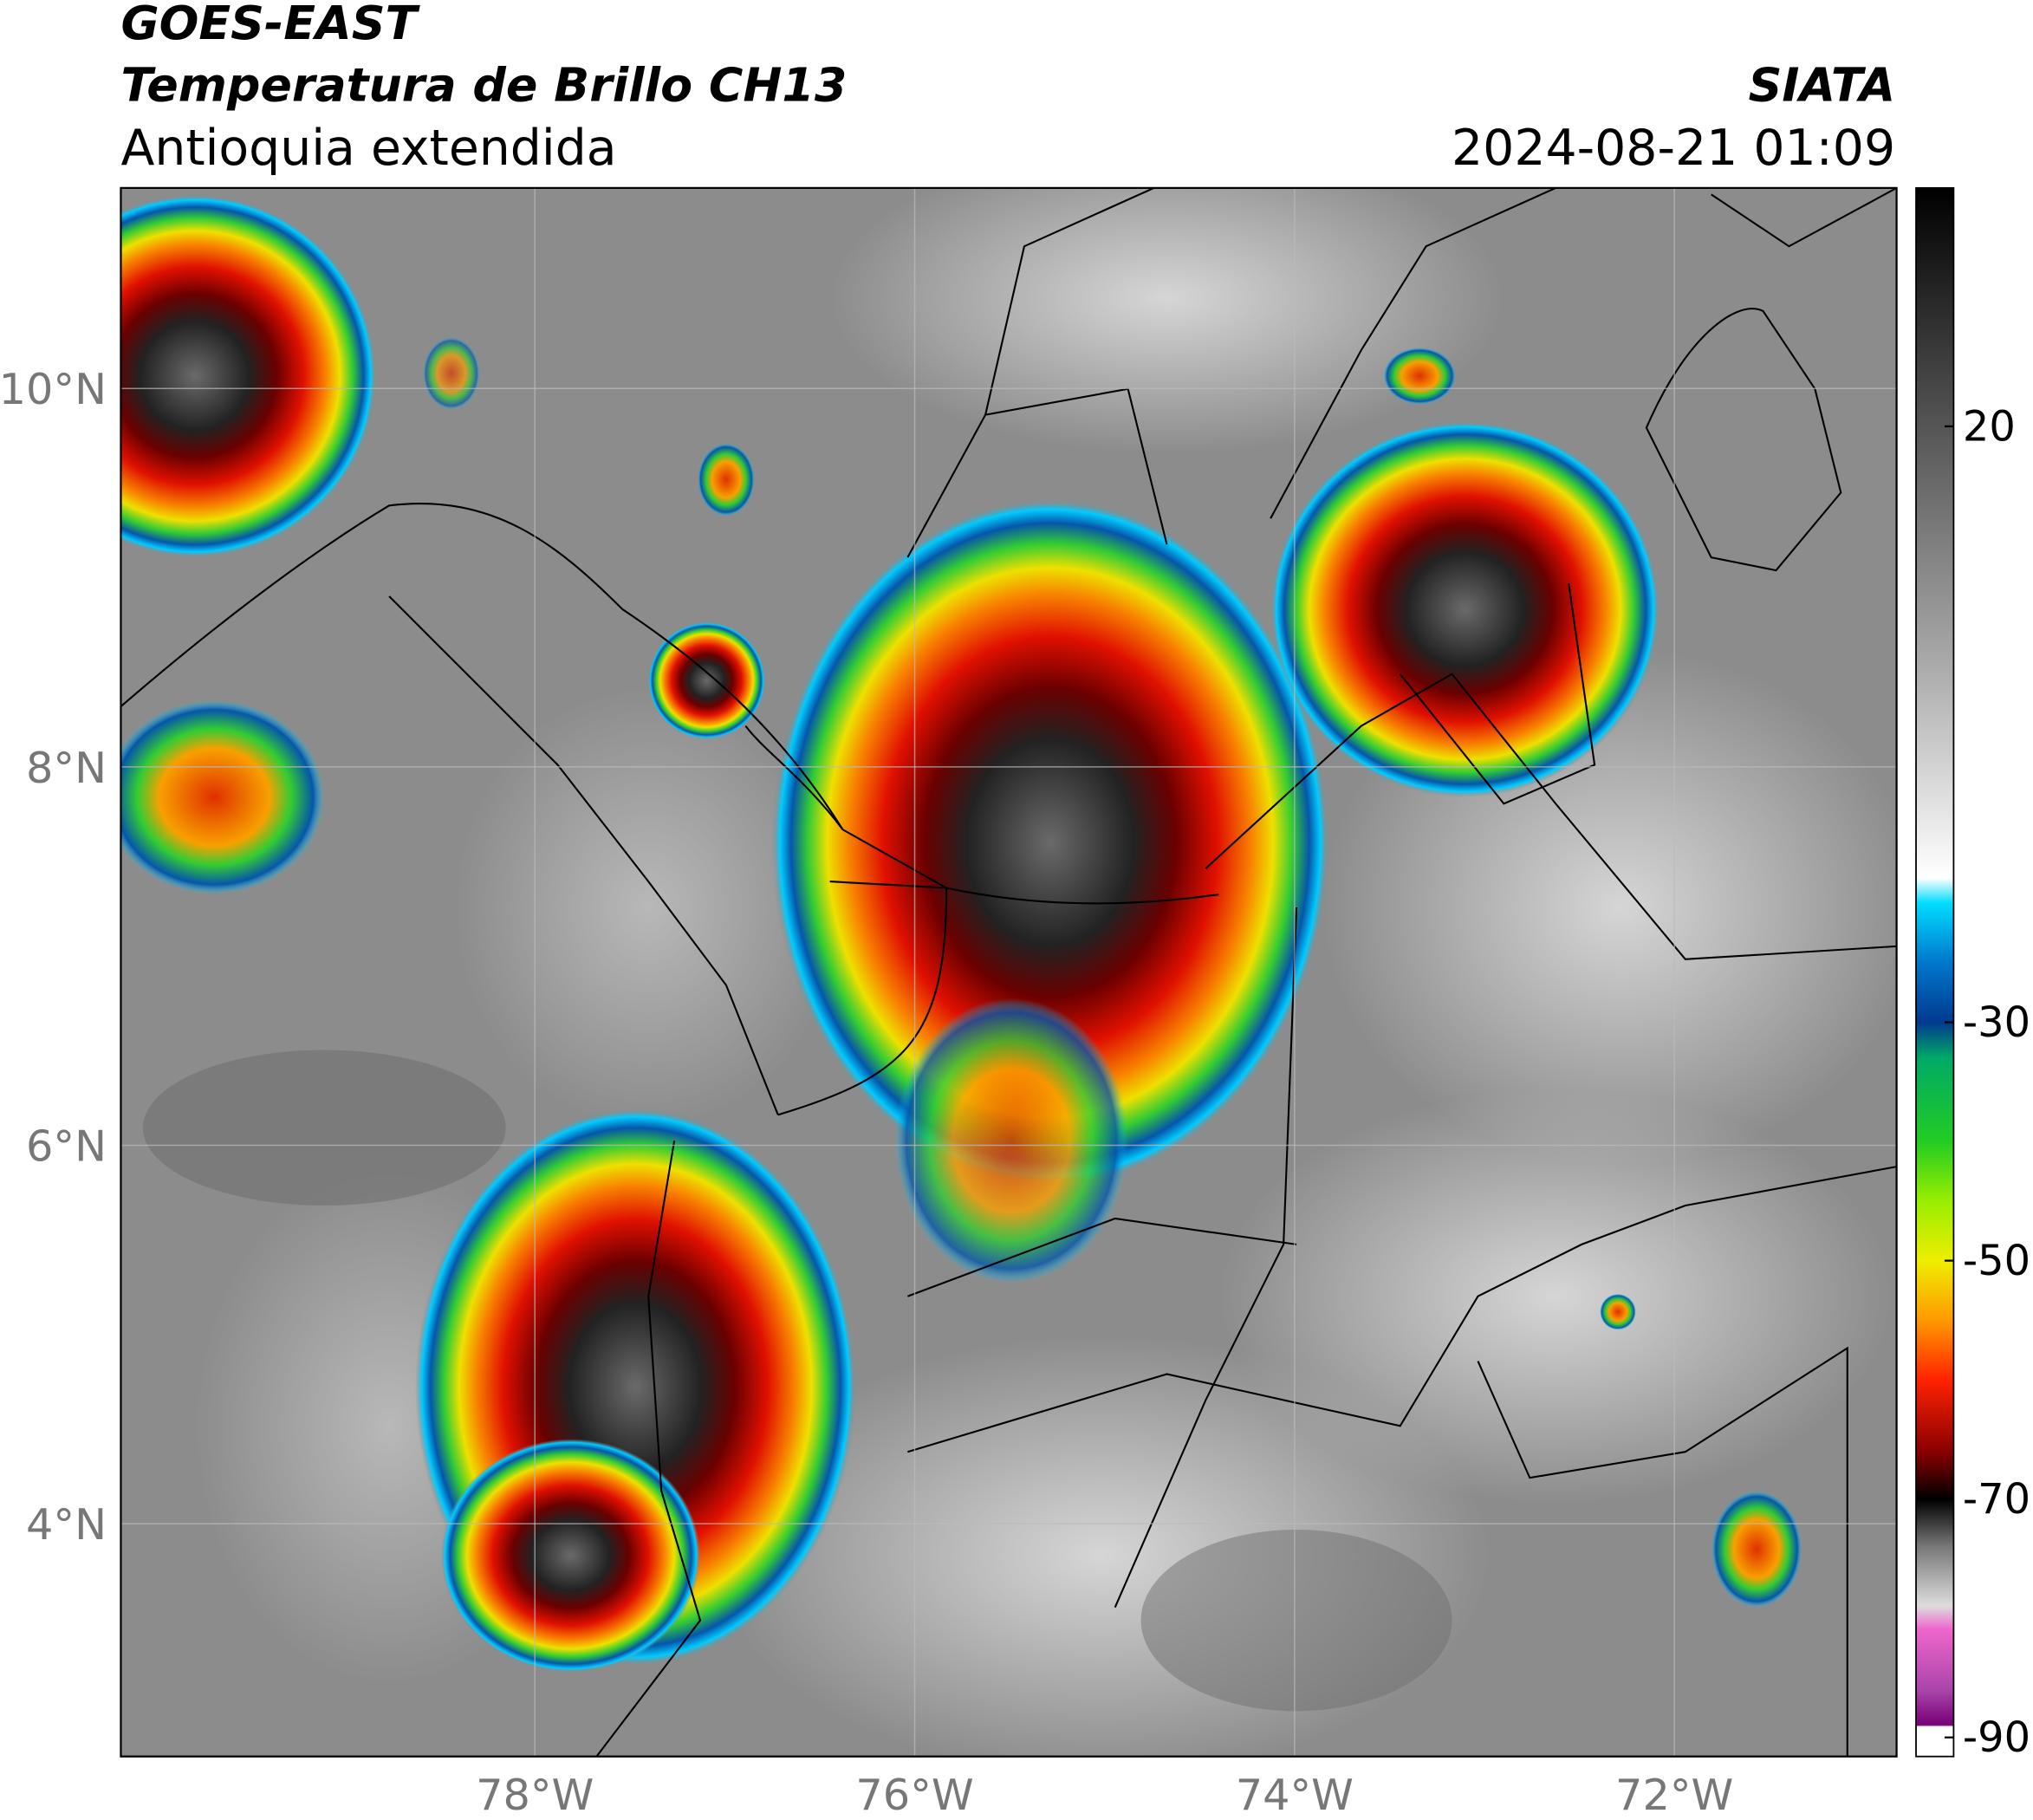 The width and height of the screenshot is (2033, 1820). What do you see at coordinates (66, 768) in the screenshot?
I see `y-tick-label: 8°N` at bounding box center [66, 768].